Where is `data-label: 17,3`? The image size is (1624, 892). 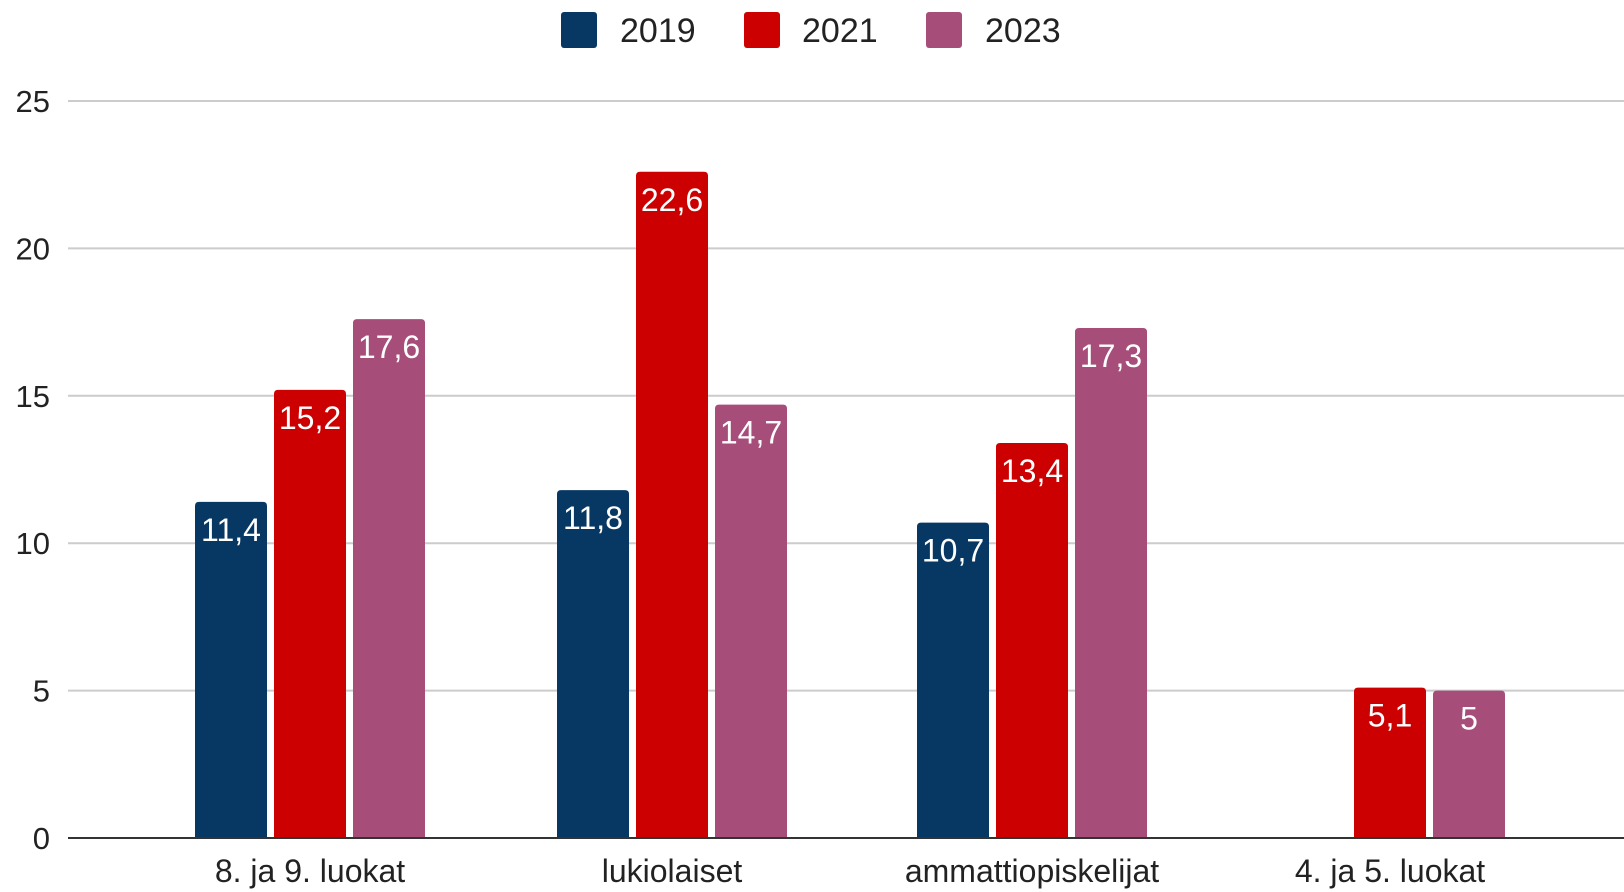
data-label: 17,3 is located at coordinates (1111, 356).